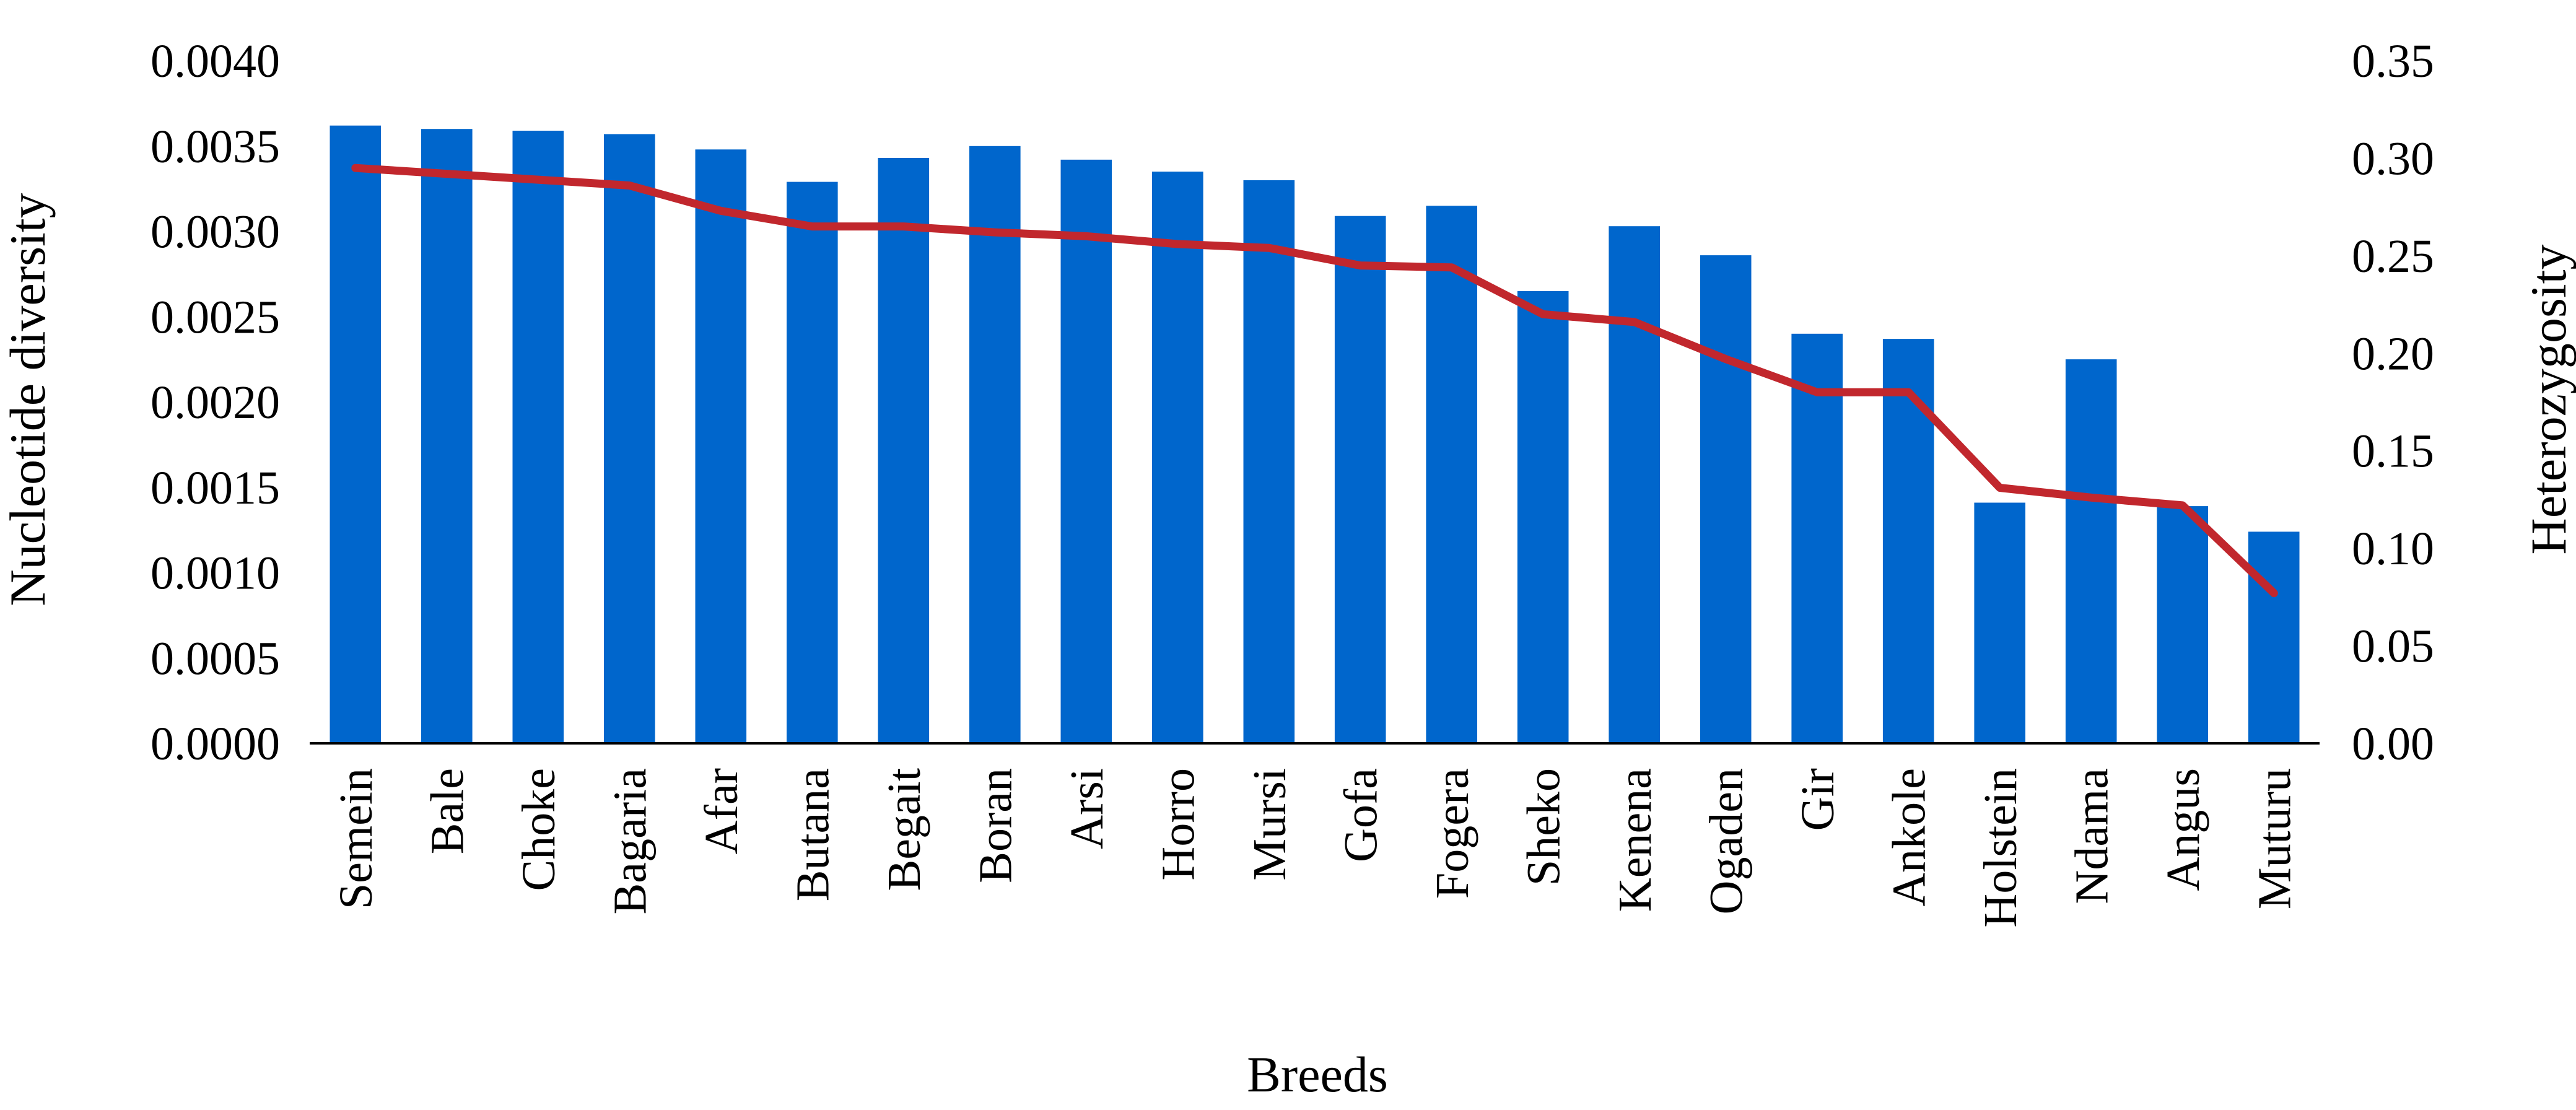 The width and height of the screenshot is (2576, 1110). I want to click on bar-mursi, so click(1269, 461).